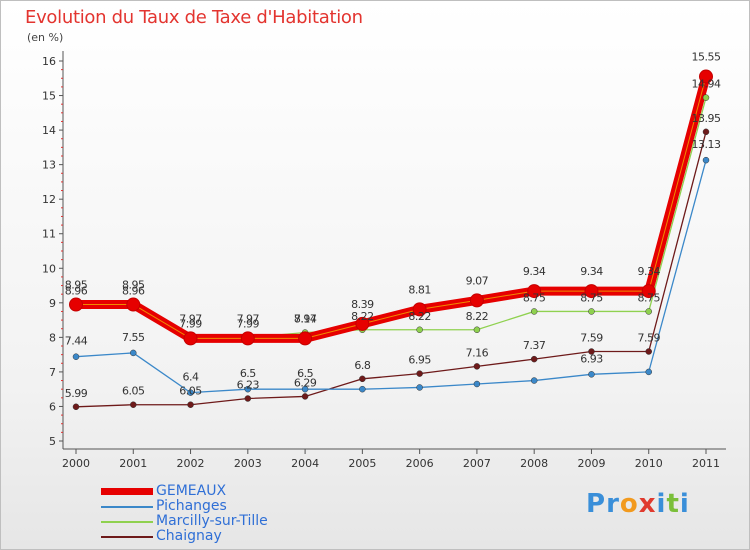  I want to click on data-label: 13.13, so click(706, 144).